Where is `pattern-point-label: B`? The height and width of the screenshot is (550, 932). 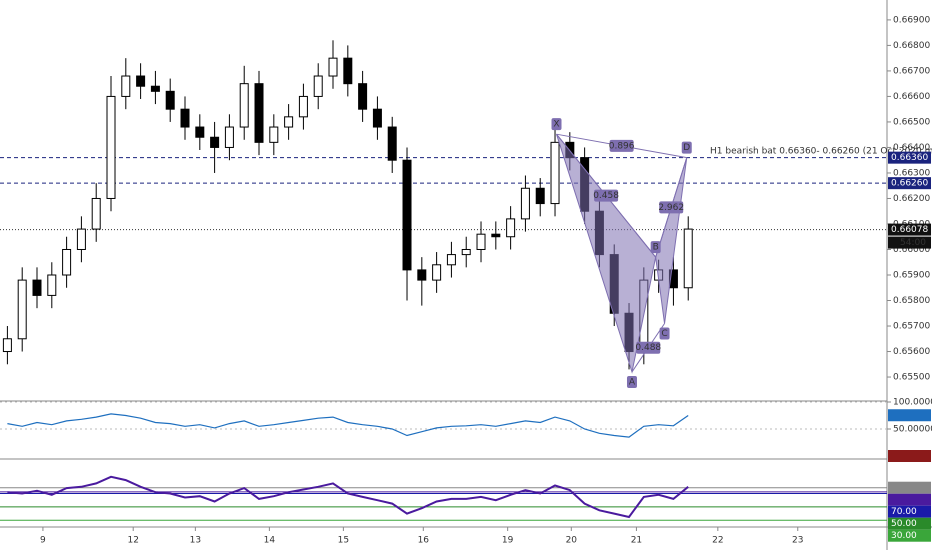
pattern-point-label: B is located at coordinates (656, 248).